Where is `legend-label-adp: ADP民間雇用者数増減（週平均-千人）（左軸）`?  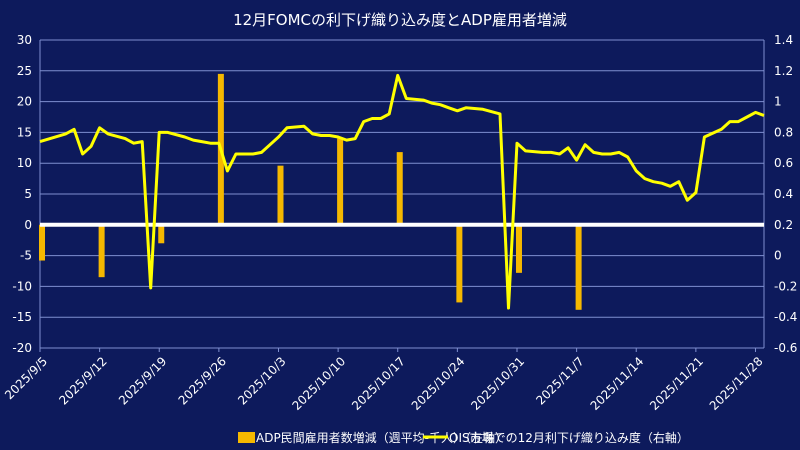
legend-label-adp: ADP民間雇用者数増減（週平均-千人）（左軸） is located at coordinates (381, 437).